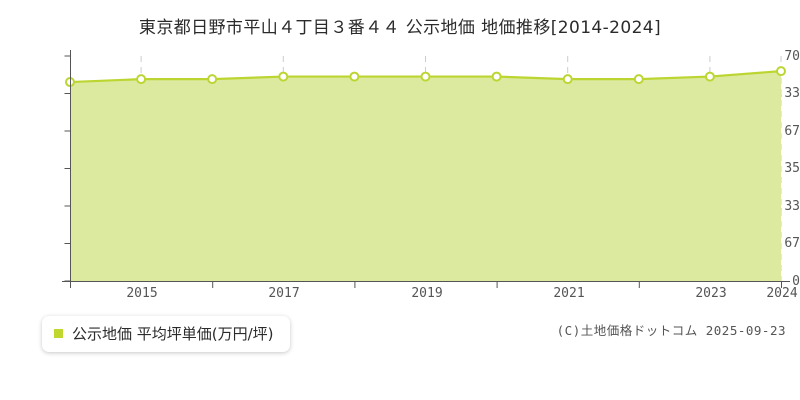 Image resolution: width=800 pixels, height=400 pixels. Describe the element at coordinates (671, 330) in the screenshot. I see `credit-text: (C)土地価格ドットコム 2025-09-23` at that location.